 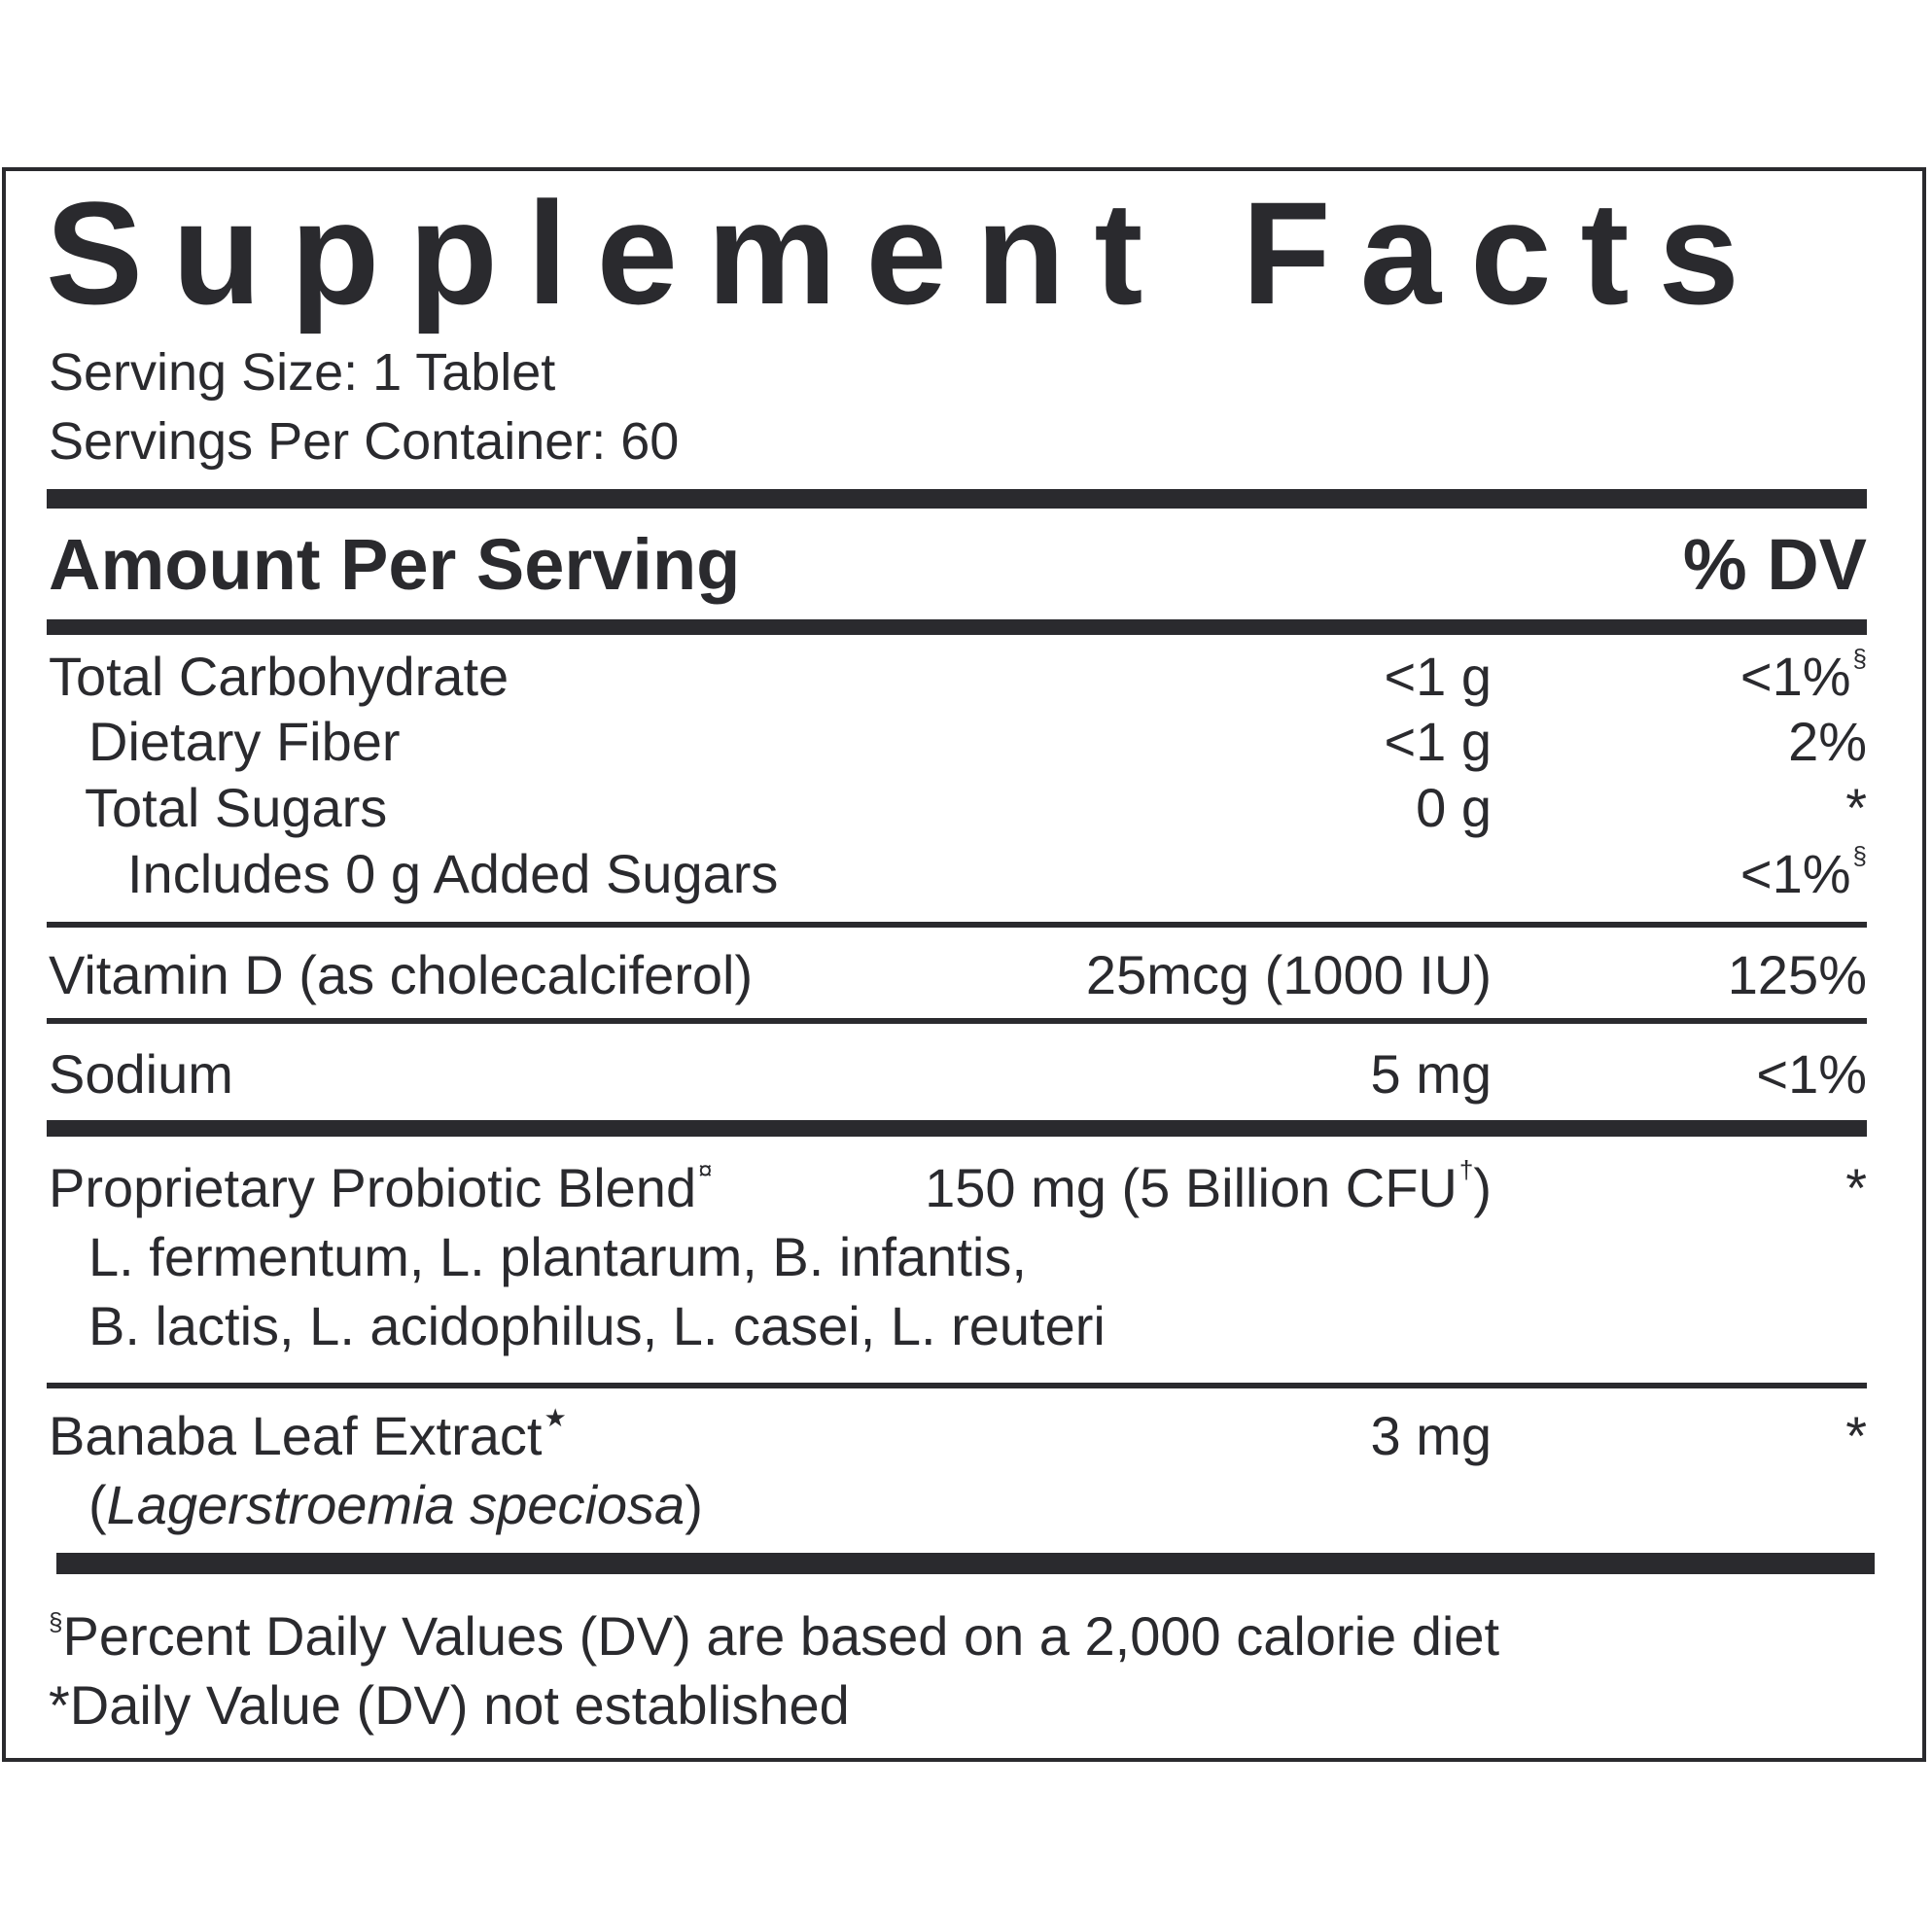 What do you see at coordinates (1432, 1436) in the screenshot?
I see `nutrient-amount: 3 mg` at bounding box center [1432, 1436].